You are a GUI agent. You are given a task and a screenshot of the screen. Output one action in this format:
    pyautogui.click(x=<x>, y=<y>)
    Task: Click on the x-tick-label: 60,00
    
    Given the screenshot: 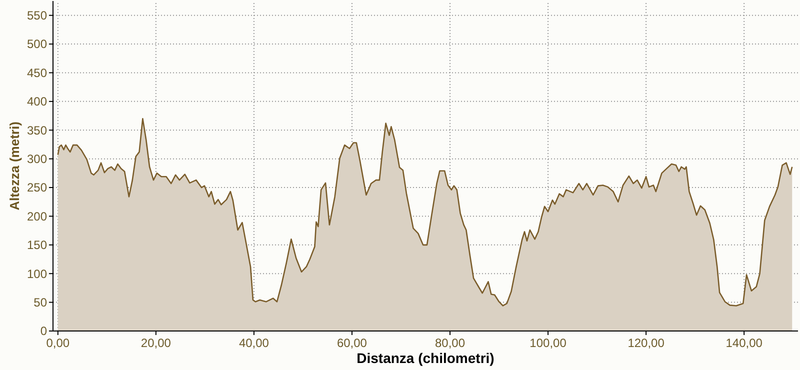 What is the action you would take?
    pyautogui.click(x=352, y=343)
    